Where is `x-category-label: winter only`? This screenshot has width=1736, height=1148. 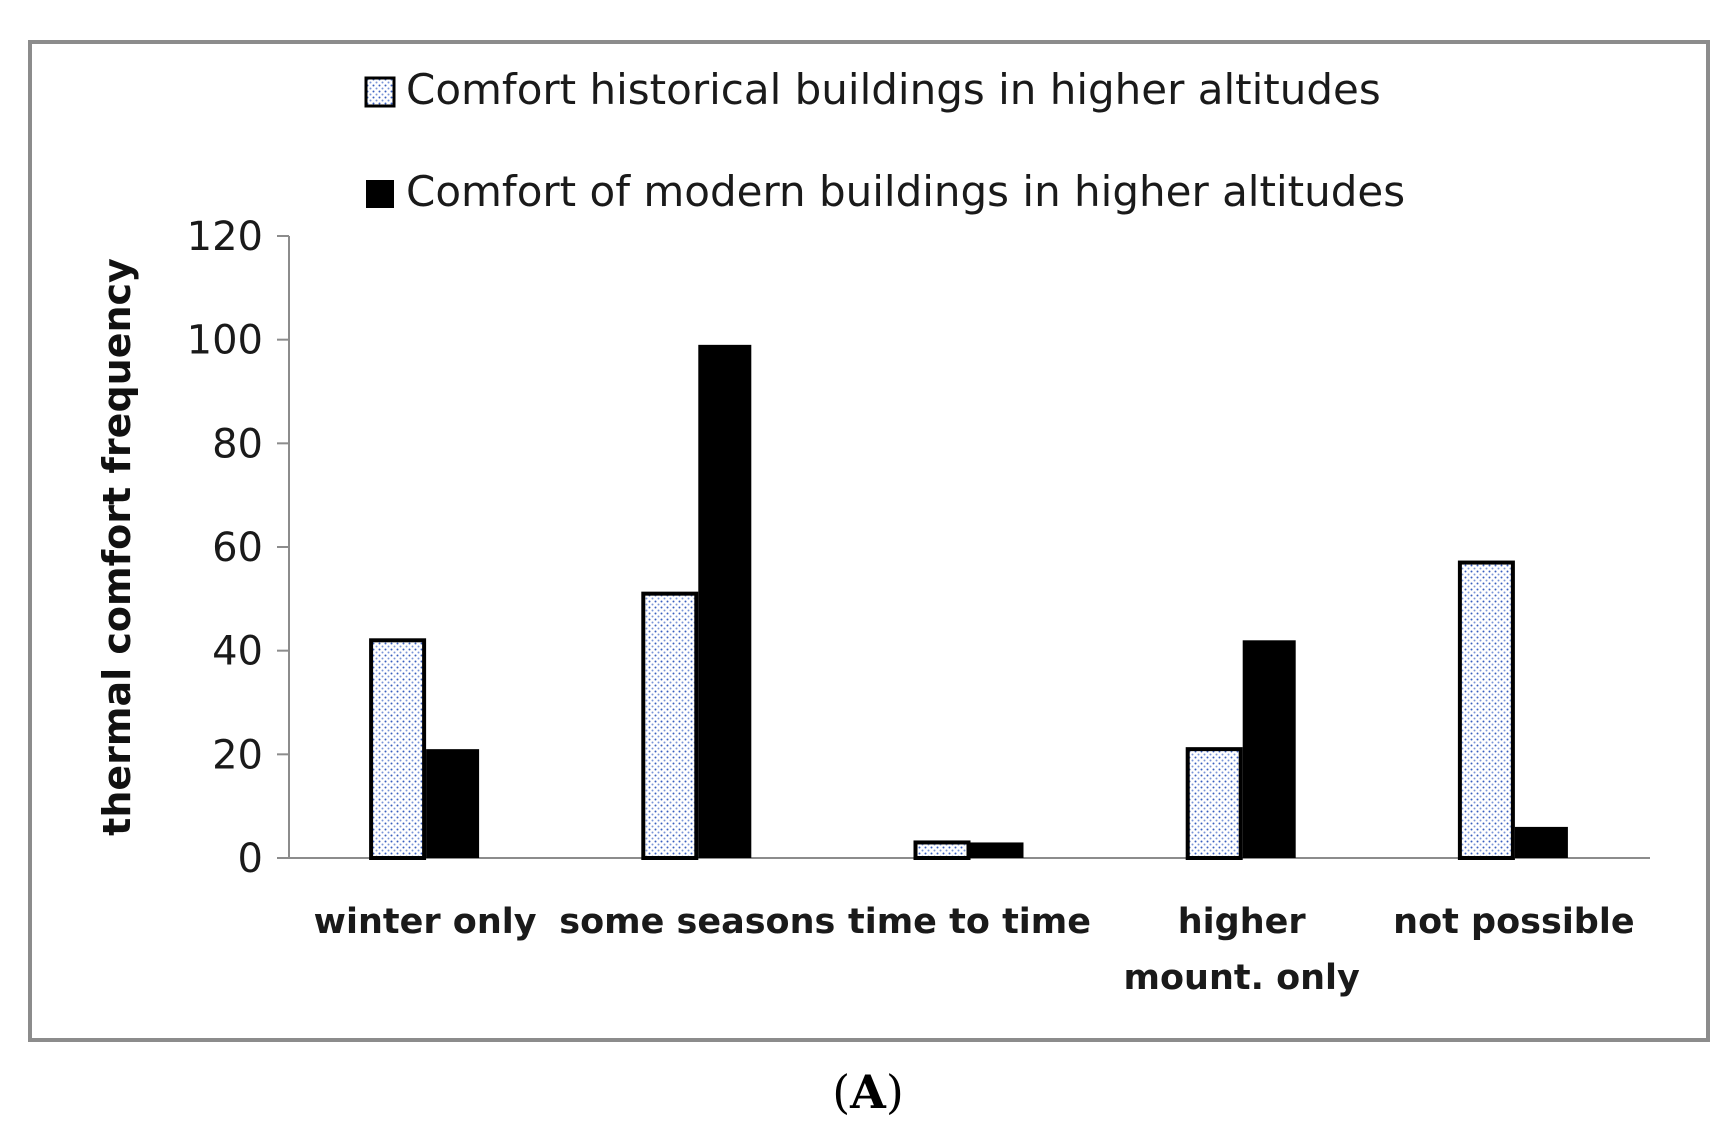
x-category-label: winter only is located at coordinates (425, 922).